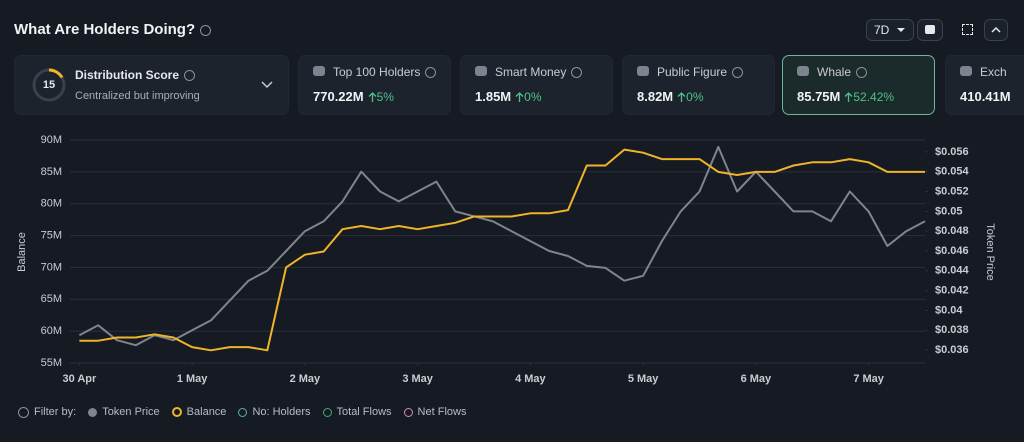 The width and height of the screenshot is (1024, 442). What do you see at coordinates (206, 412) in the screenshot?
I see `legend-text: Balance` at bounding box center [206, 412].